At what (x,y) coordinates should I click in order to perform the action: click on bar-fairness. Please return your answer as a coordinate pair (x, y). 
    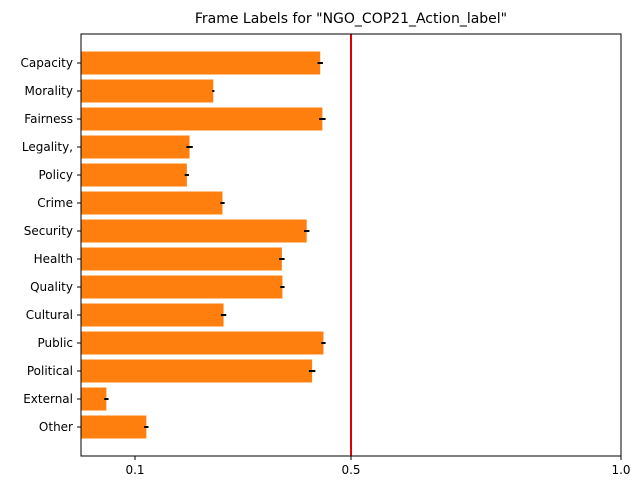
    Looking at the image, I should click on (202, 119).